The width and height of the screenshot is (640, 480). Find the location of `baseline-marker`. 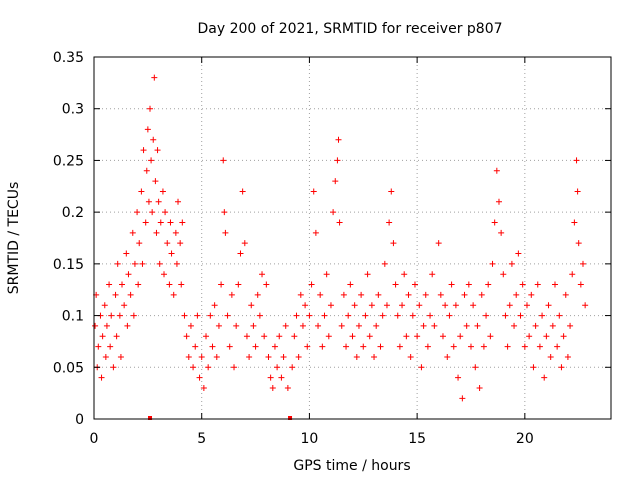

baseline-marker is located at coordinates (150, 418).